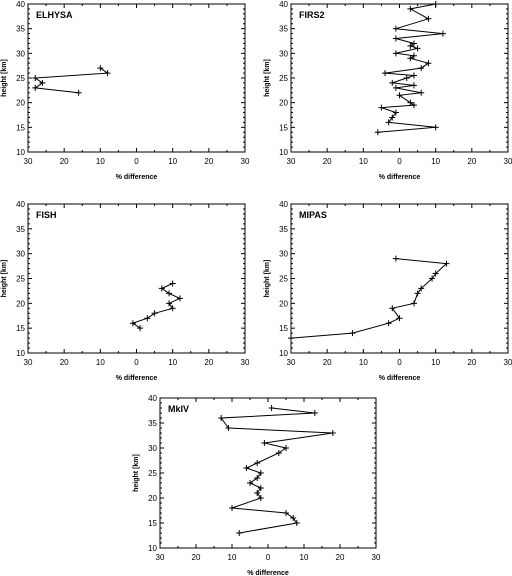 The image size is (512, 576). What do you see at coordinates (313, 215) in the screenshot?
I see `panel-title: MIPAS` at bounding box center [313, 215].